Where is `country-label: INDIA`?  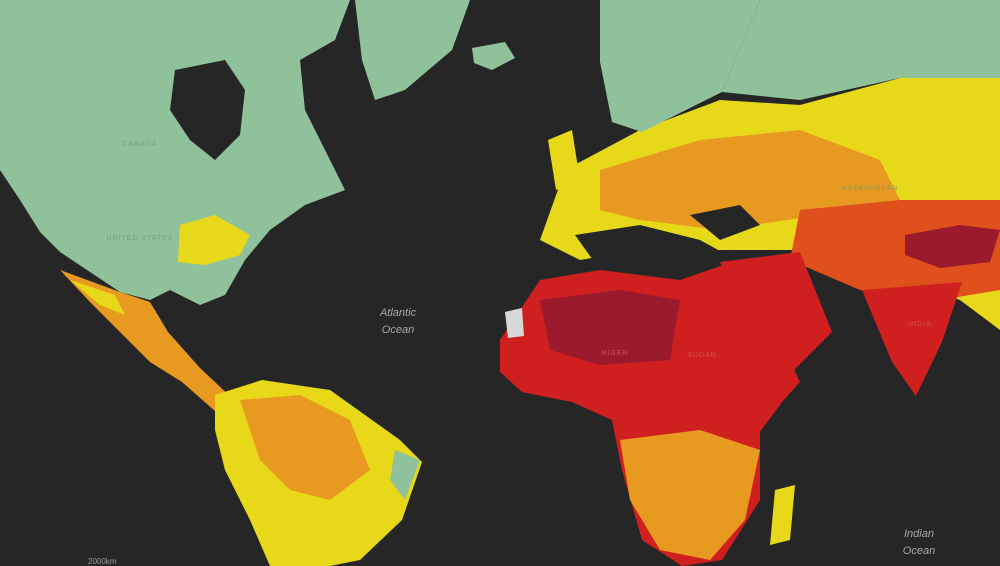 country-label: INDIA is located at coordinates (920, 324).